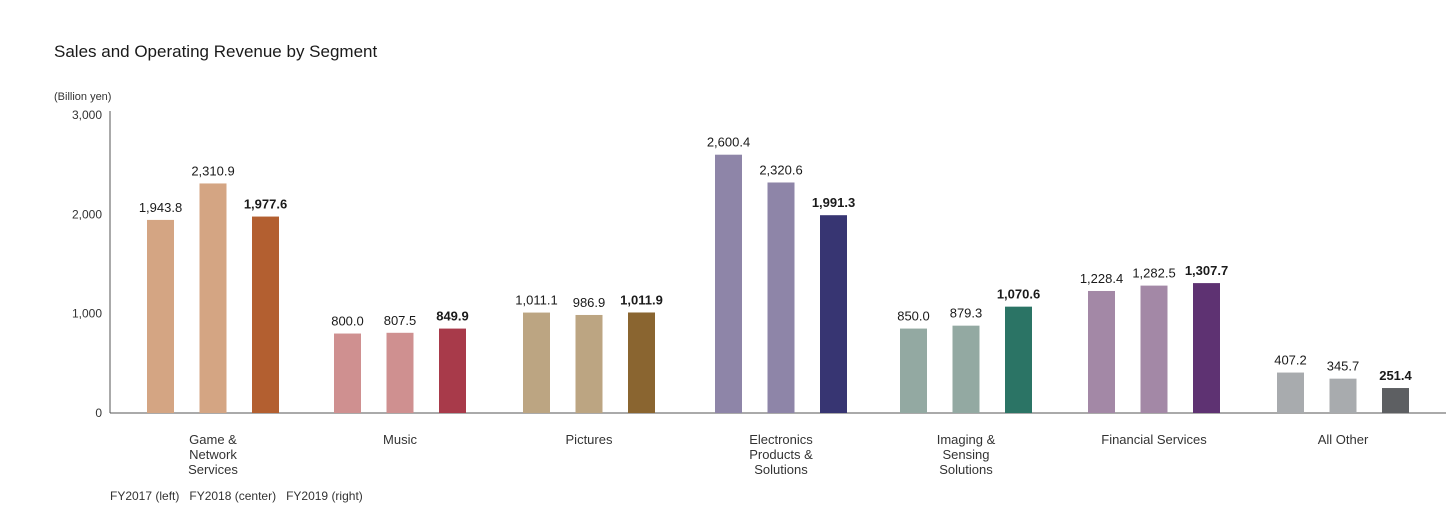 This screenshot has width=1456, height=522. Describe the element at coordinates (1290, 360) in the screenshot. I see `bar-value-label: 407.2` at that location.